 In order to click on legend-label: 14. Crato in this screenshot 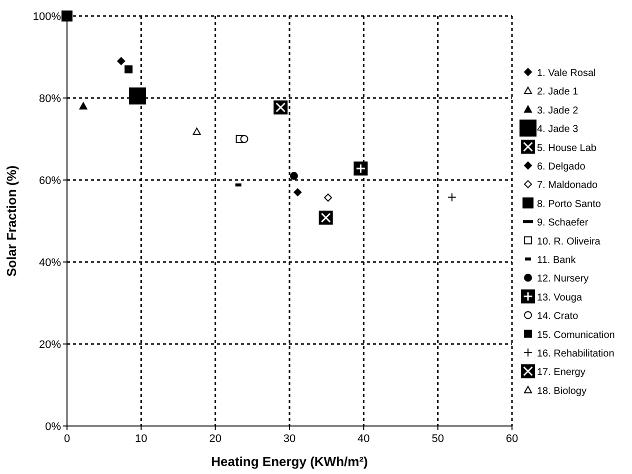, I will do `click(558, 316)`.